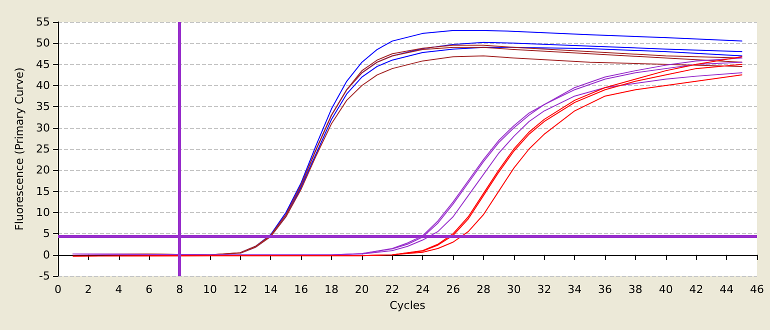 The image size is (770, 330). I want to click on y-tick-label: 35, so click(43, 107).